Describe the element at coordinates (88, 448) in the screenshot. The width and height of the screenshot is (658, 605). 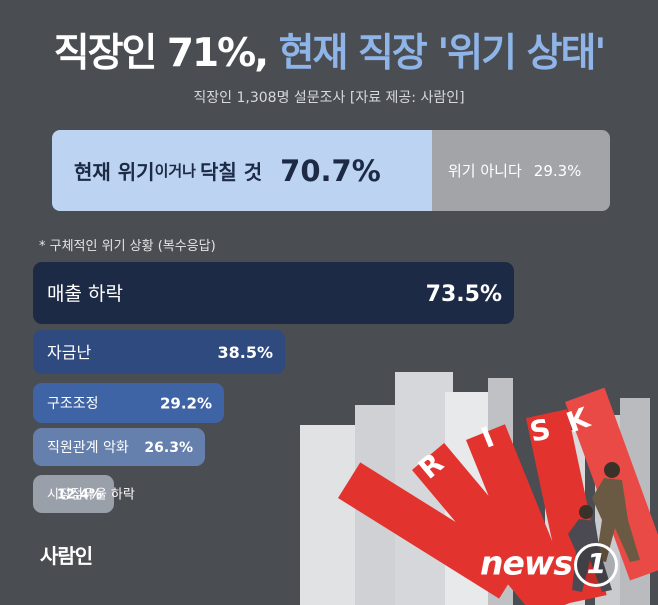
I see `category-label: 직원관계 악화` at that location.